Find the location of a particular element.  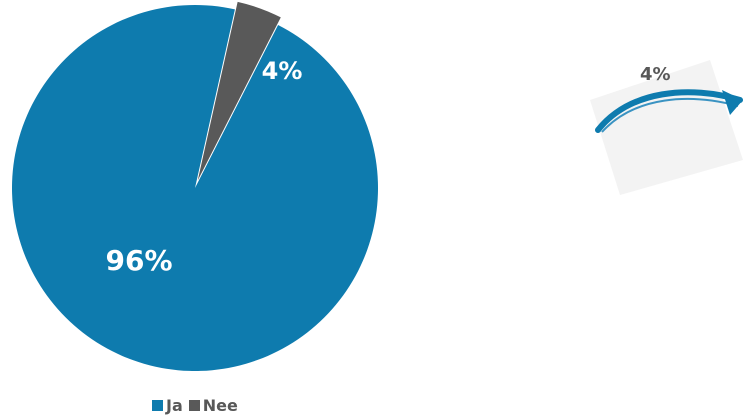

data-label-nee: 4% is located at coordinates (282, 71).